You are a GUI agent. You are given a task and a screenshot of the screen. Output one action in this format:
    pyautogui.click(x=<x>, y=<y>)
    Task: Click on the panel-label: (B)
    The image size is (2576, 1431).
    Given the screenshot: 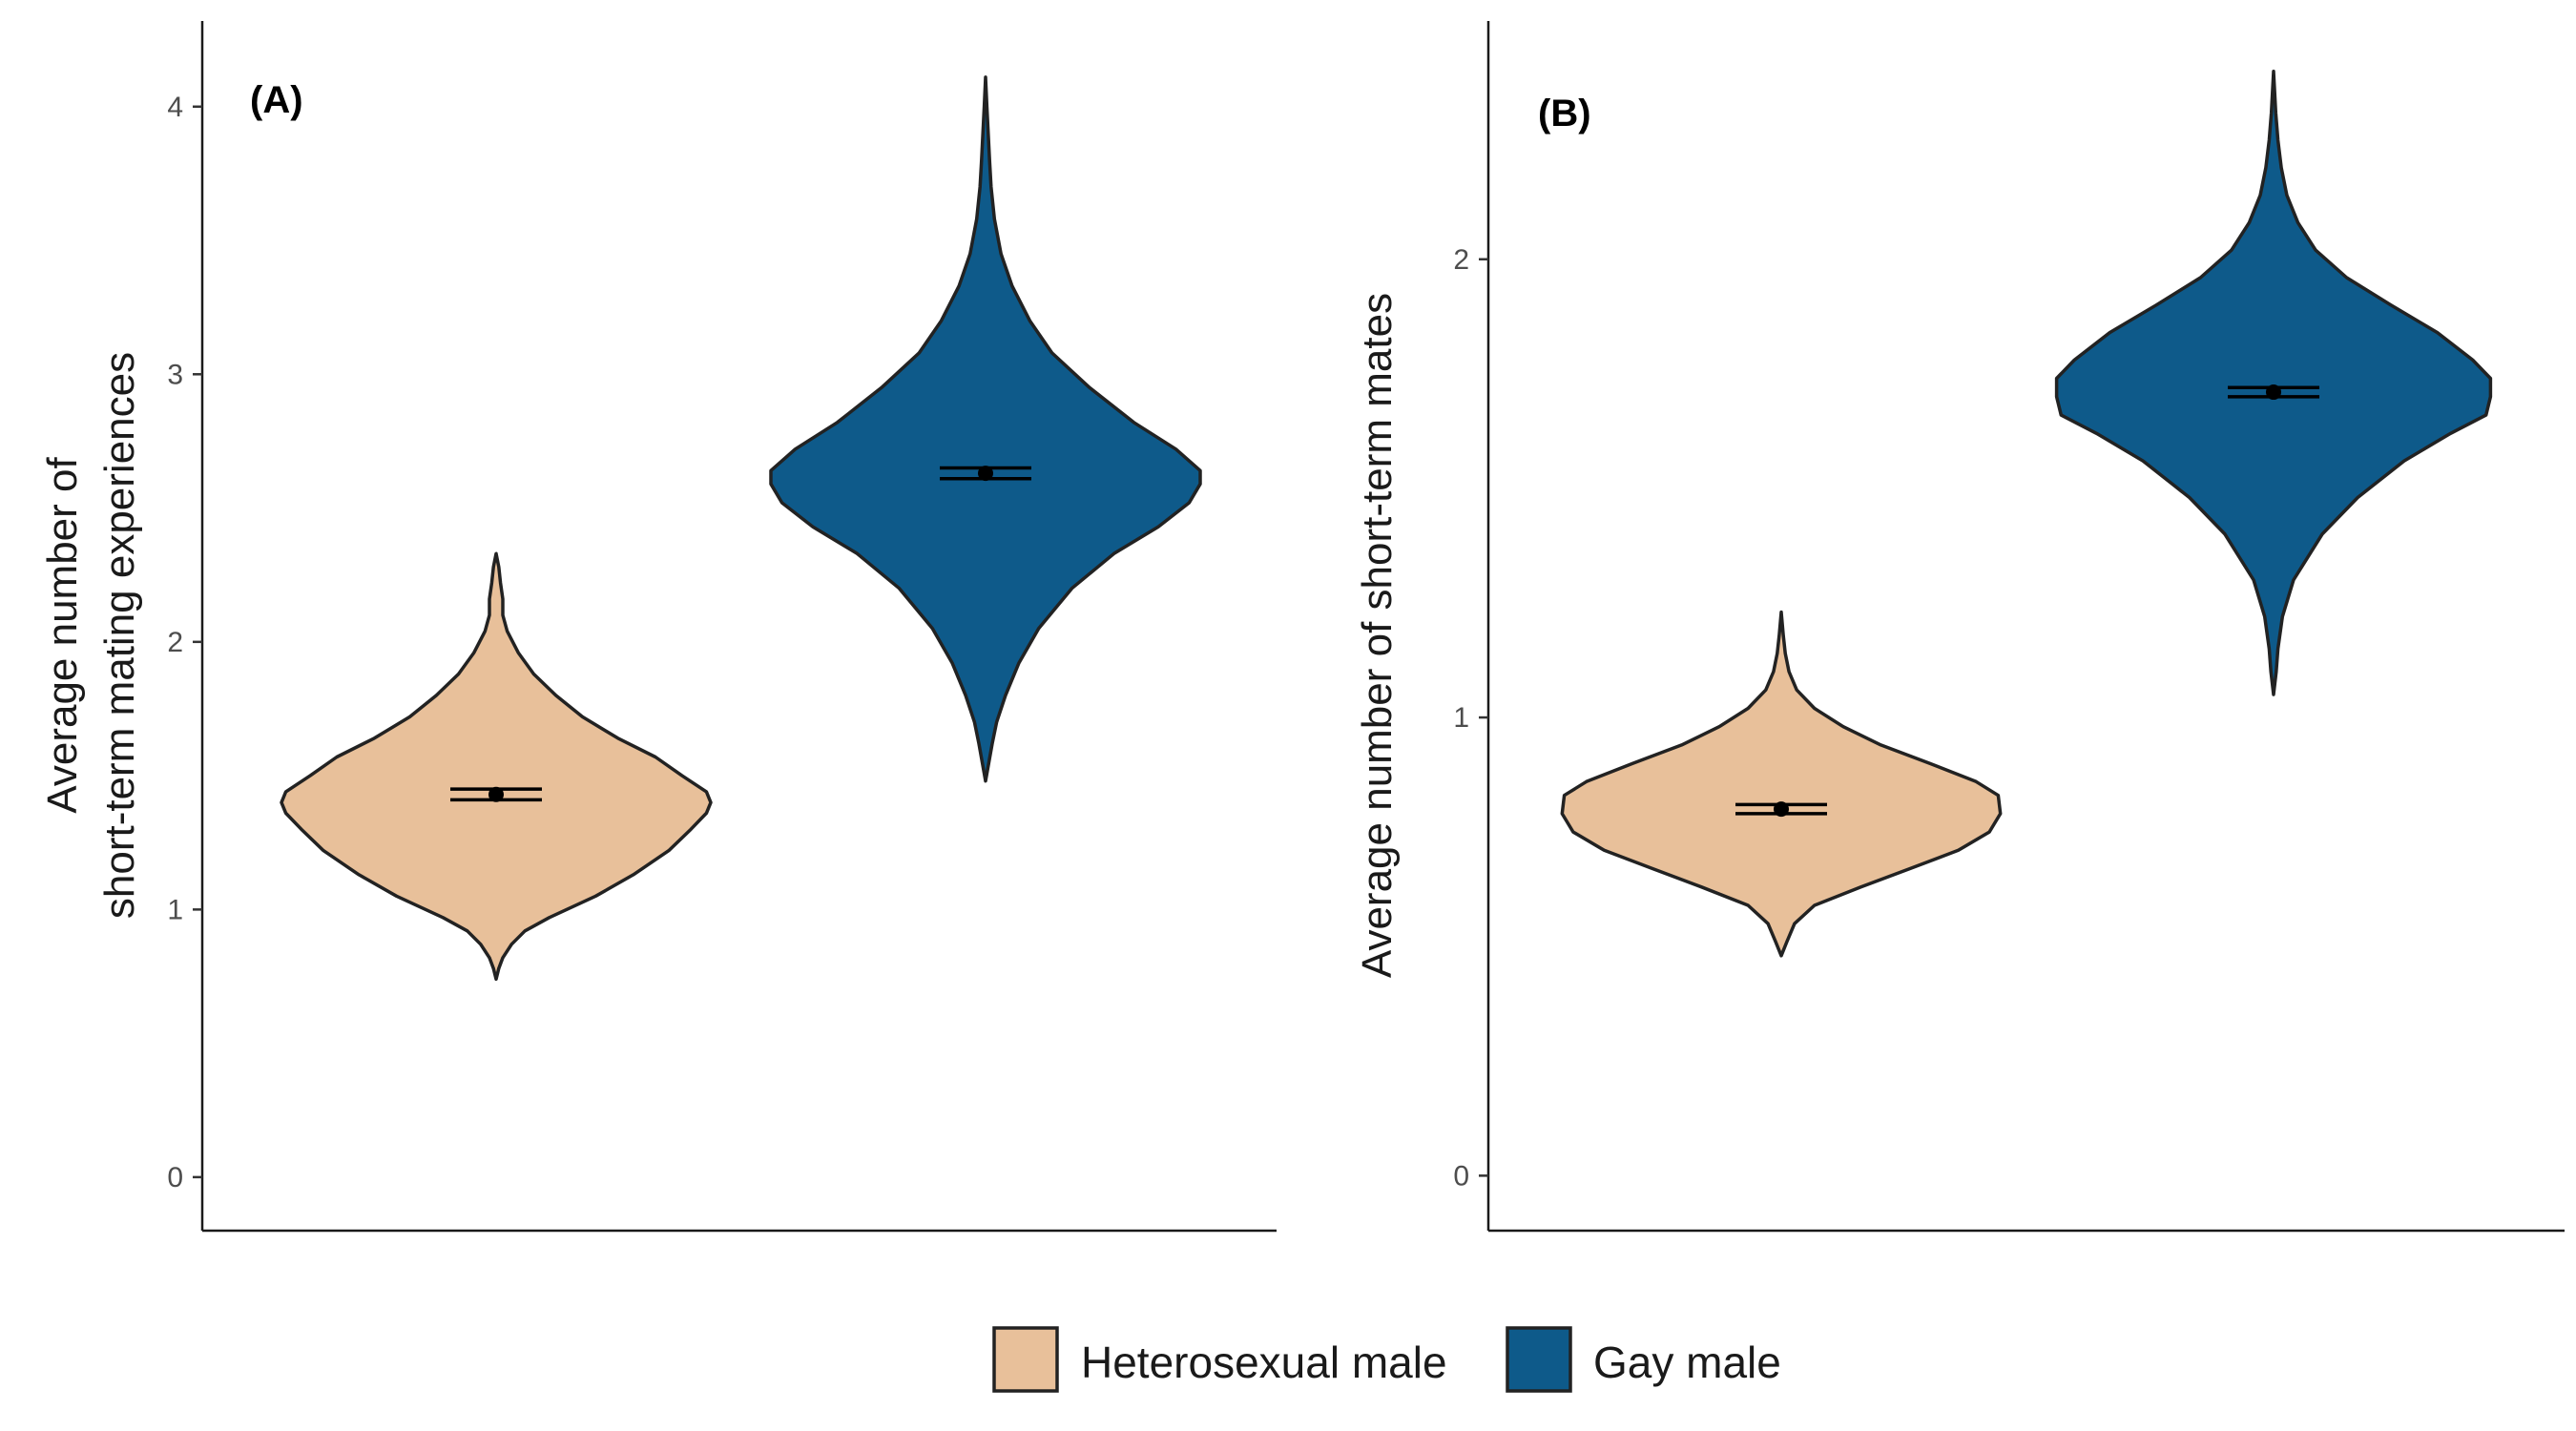 What is the action you would take?
    pyautogui.click(x=1564, y=114)
    